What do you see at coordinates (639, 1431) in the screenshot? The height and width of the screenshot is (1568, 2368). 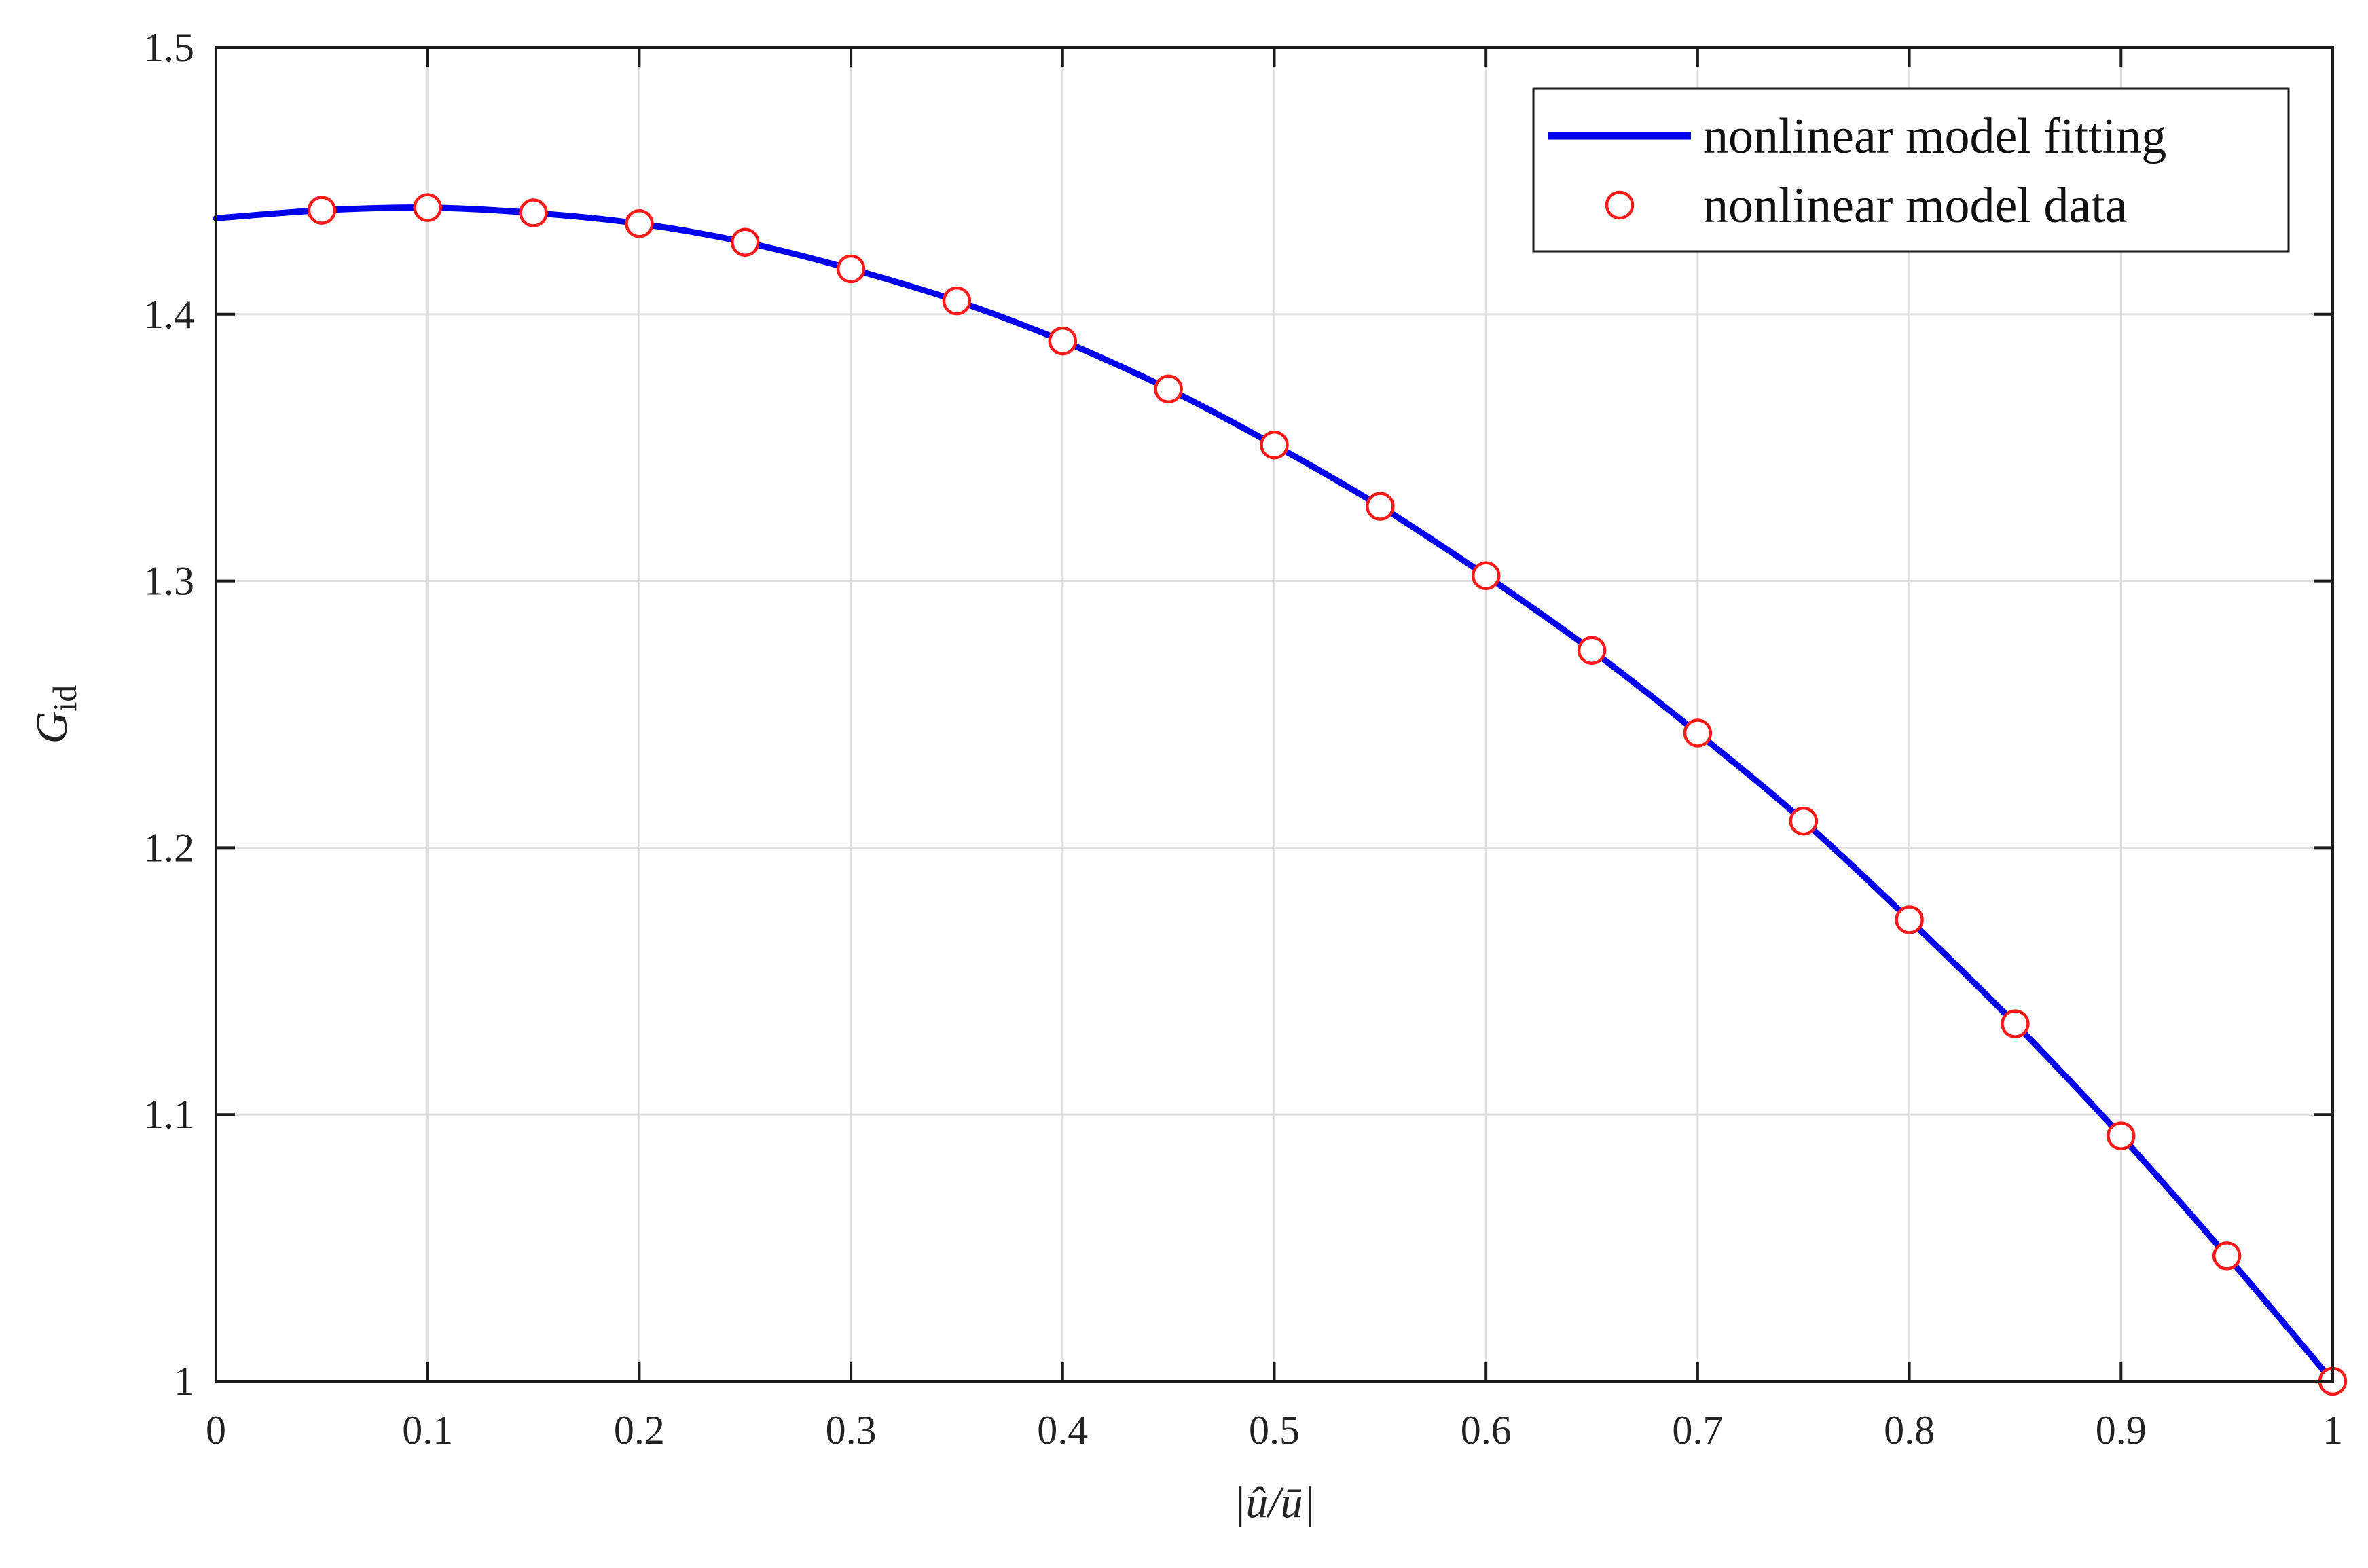 I see `x-tick-label: 0.2` at bounding box center [639, 1431].